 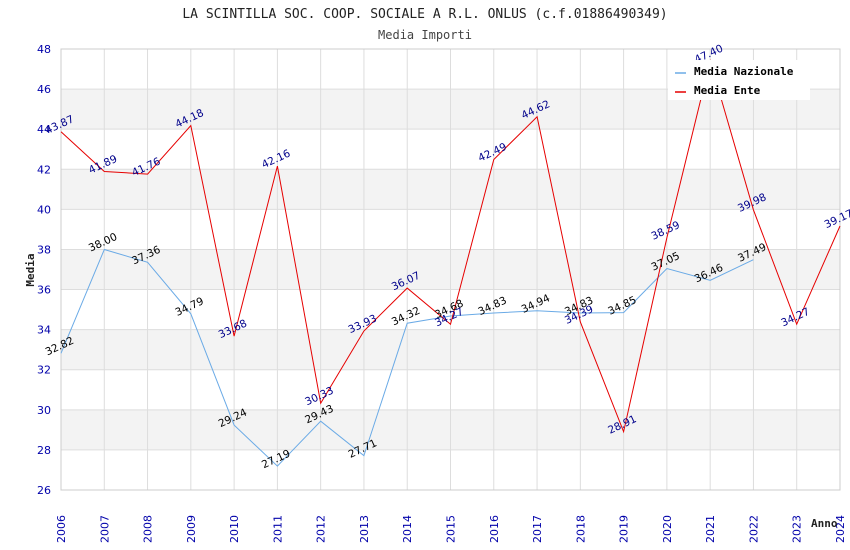 I want to click on legend-label-ente: Media Ente, so click(x=727, y=90).